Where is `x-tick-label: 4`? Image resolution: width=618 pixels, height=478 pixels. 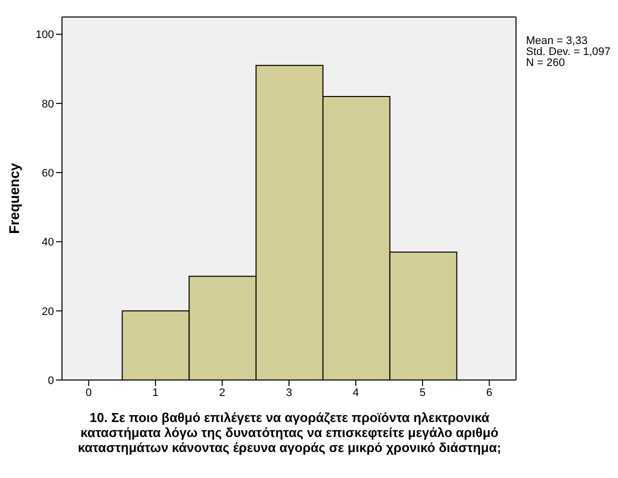 x-tick-label: 4 is located at coordinates (355, 392).